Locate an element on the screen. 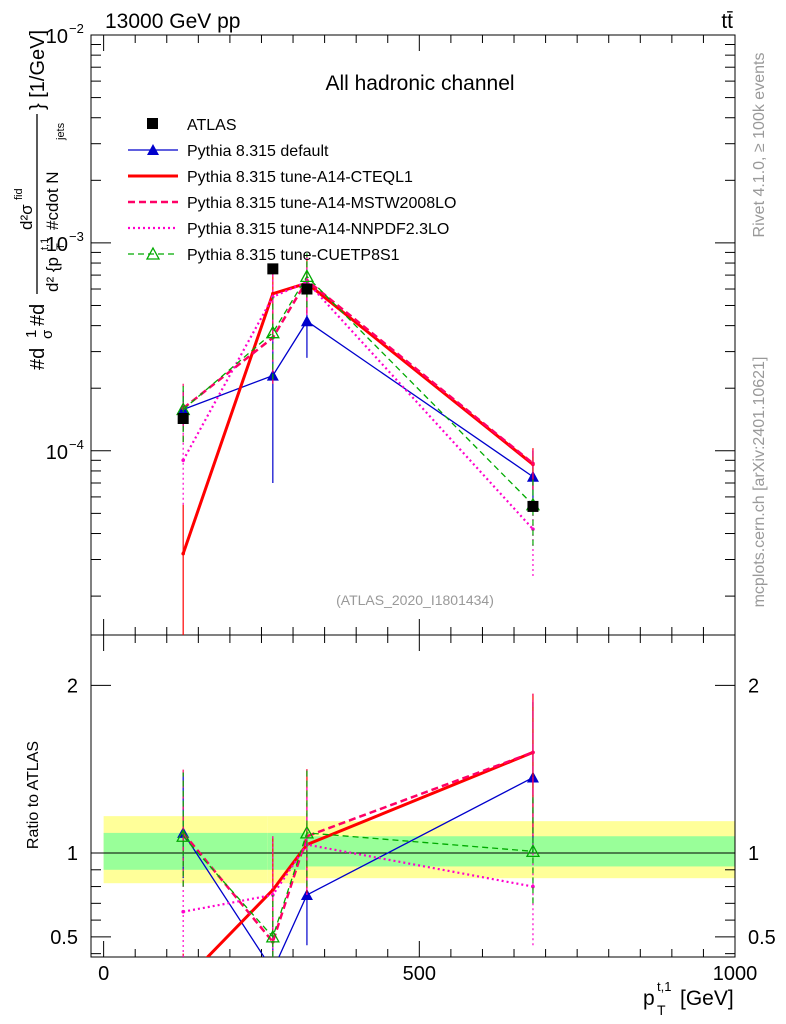 Image resolution: width=786 pixels, height=1024 pixels. ratio-panel-series is located at coordinates (358, 825).